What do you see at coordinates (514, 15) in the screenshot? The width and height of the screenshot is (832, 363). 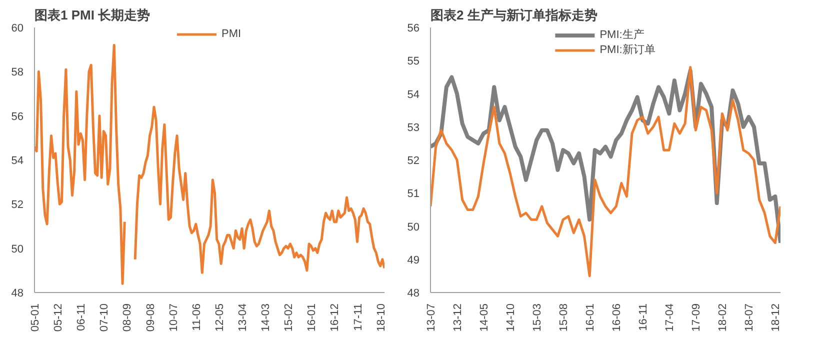 I see `chart-title: 图表2 生产与新订单指标走势` at bounding box center [514, 15].